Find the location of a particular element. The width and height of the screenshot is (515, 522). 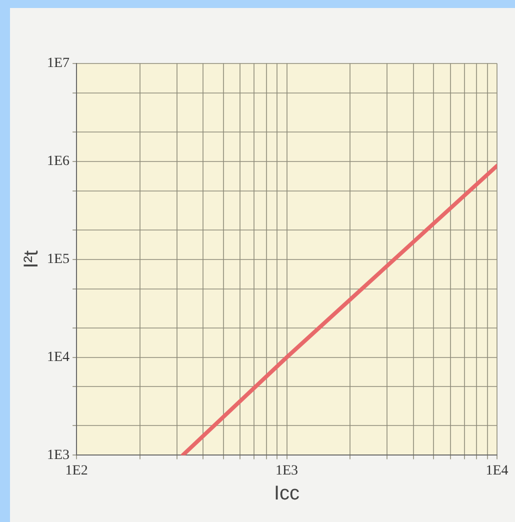

y-tick-label: 1E7 is located at coordinates (58, 64).